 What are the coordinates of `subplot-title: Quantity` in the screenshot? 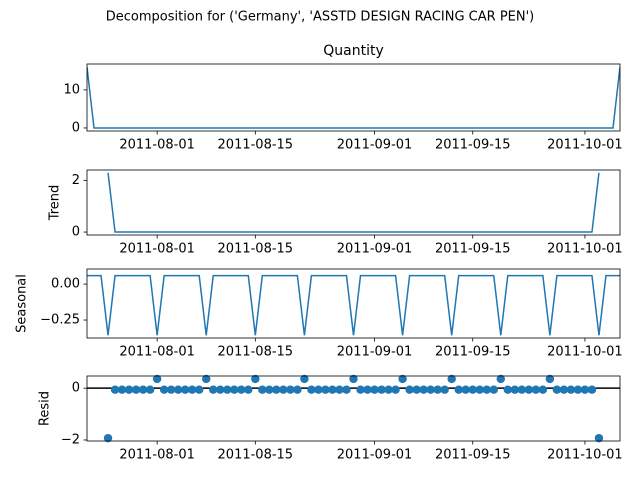 It's located at (353, 51).